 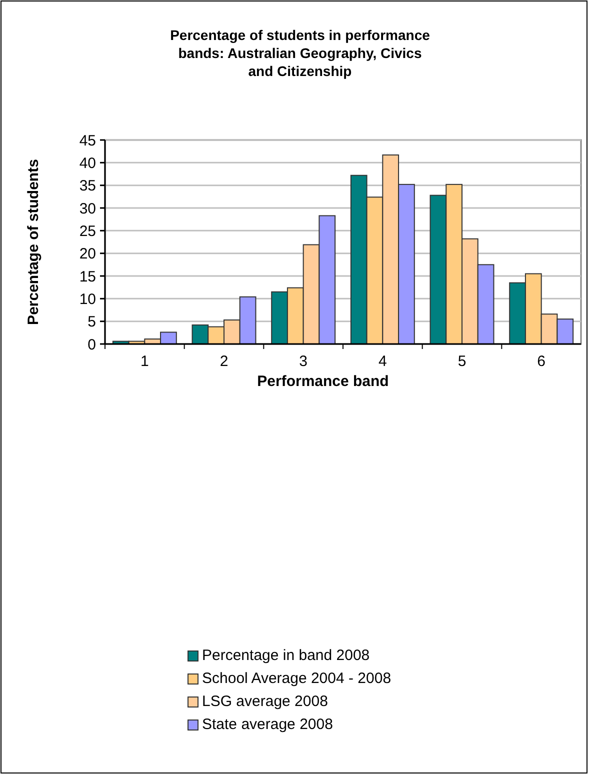 I want to click on x-tick-label: 5, so click(x=462, y=361).